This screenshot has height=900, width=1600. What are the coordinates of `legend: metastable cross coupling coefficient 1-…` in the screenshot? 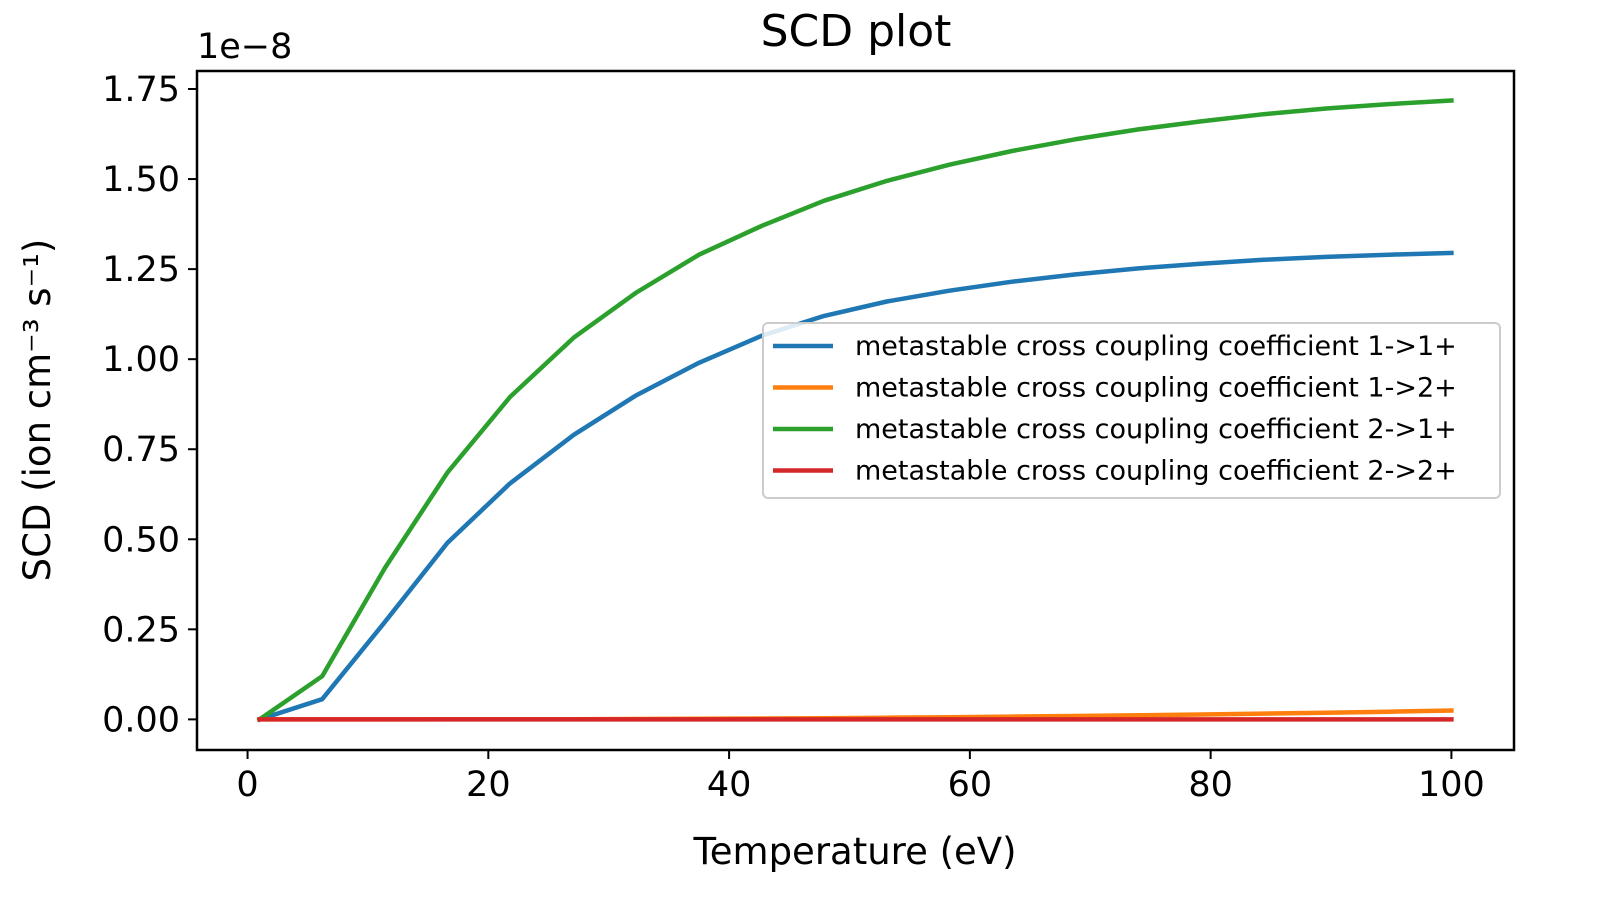 It's located at (1131, 410).